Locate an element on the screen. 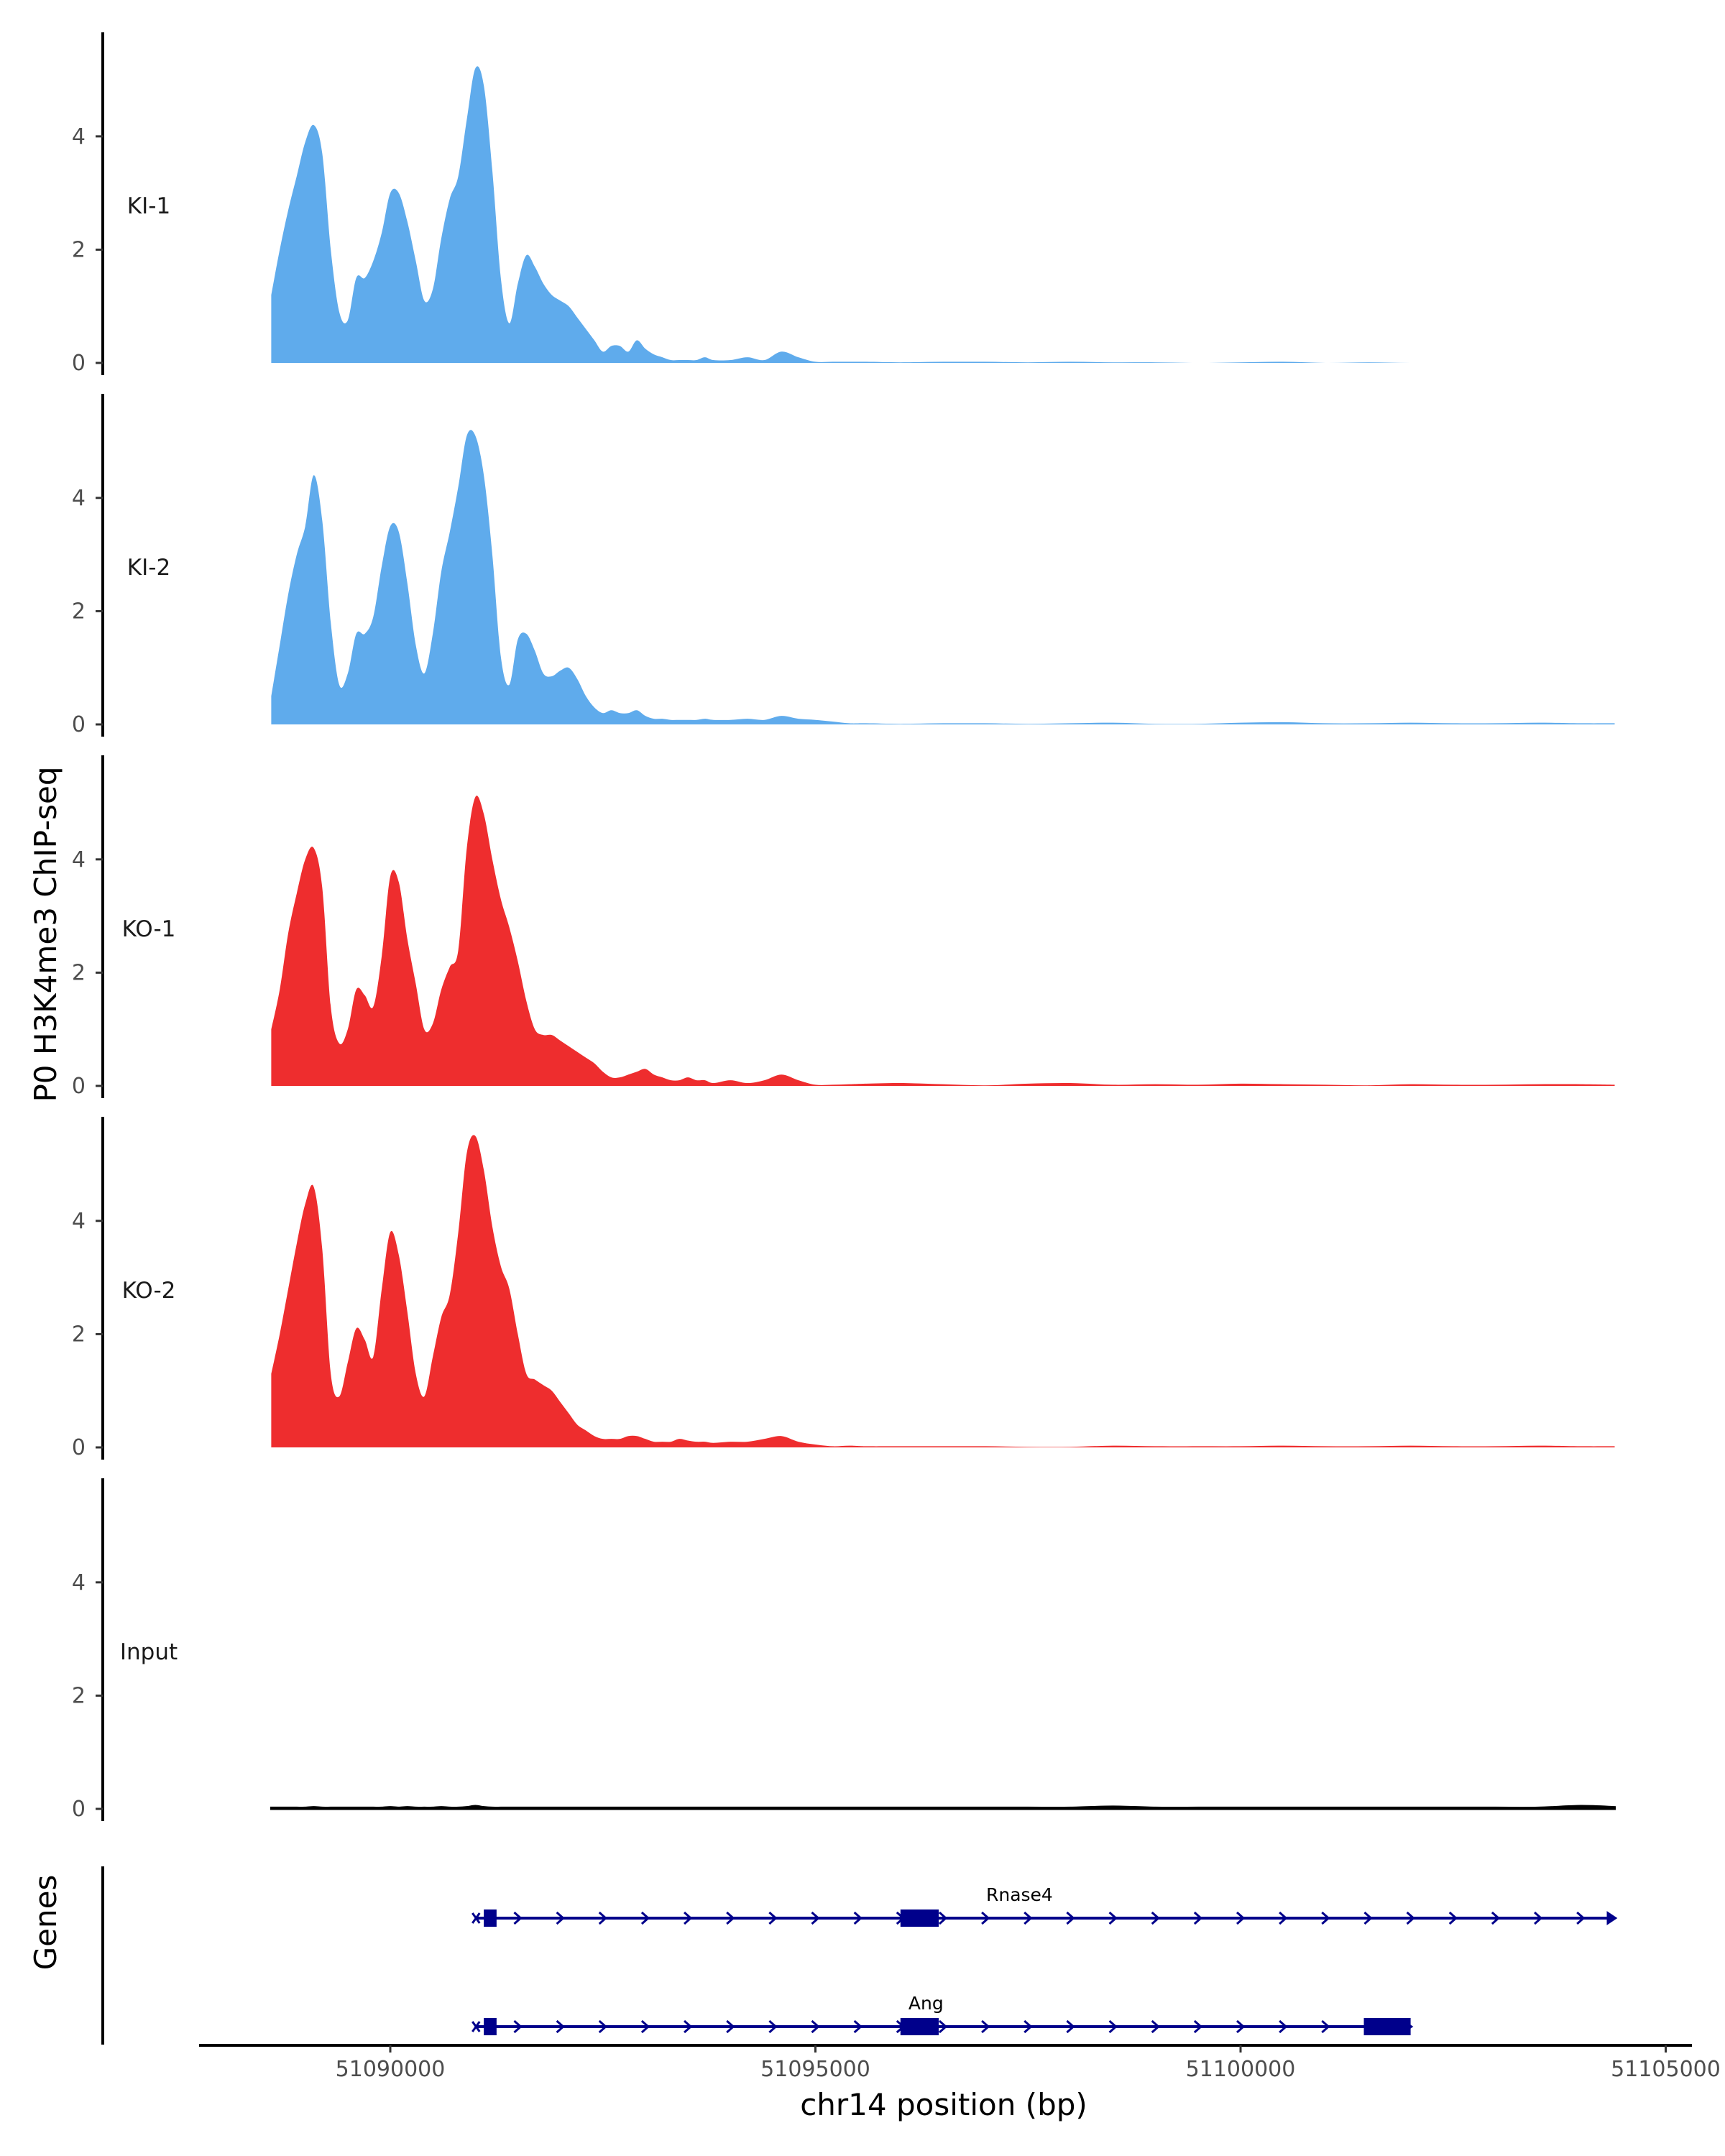  y-tick-label-input-0: 0 is located at coordinates (79, 1810).